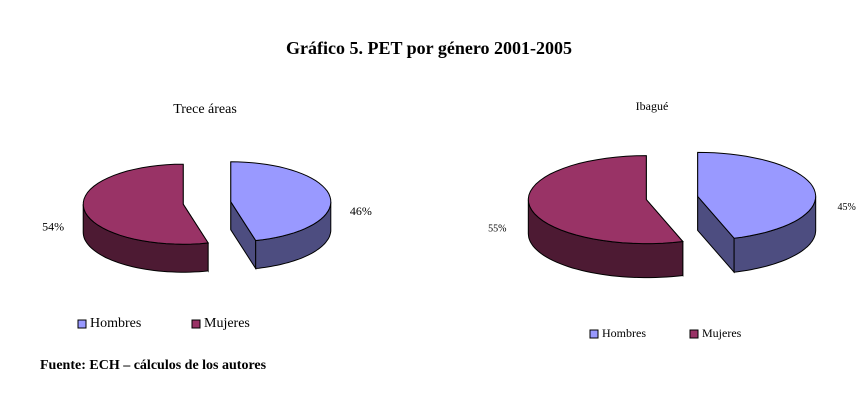  I want to click on data-label: 54%, so click(53, 226).